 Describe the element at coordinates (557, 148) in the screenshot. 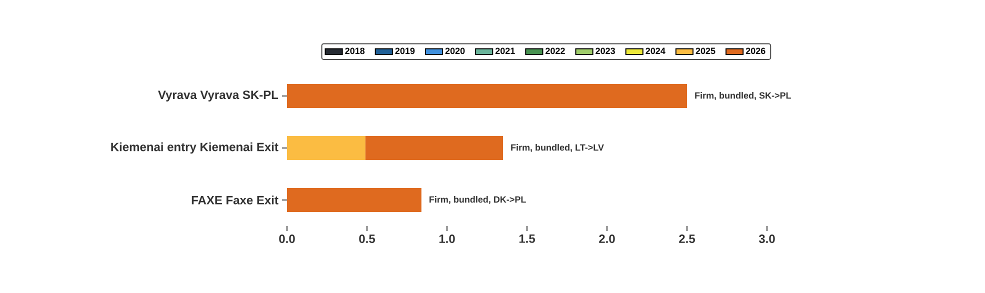

I see `annotation: Firm, bundled, LT->LV` at that location.